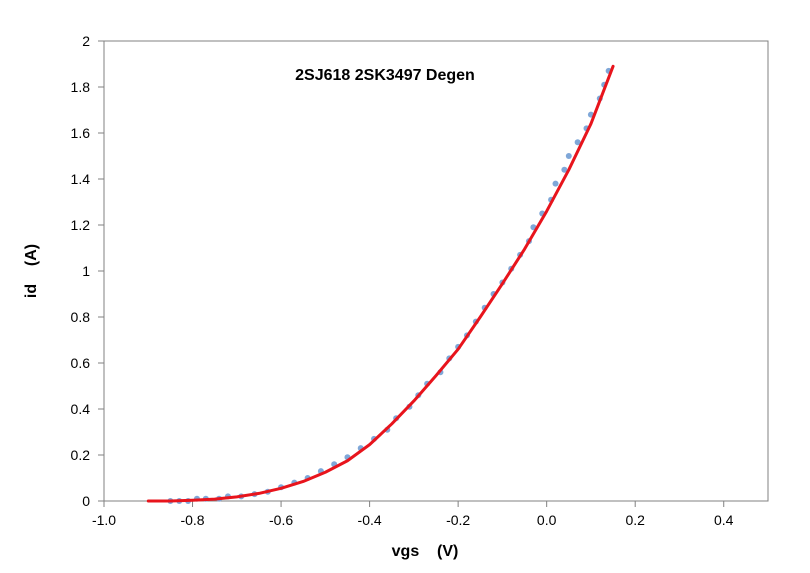 The image size is (810, 573). I want to click on y-tick-label: 2, so click(86, 41).